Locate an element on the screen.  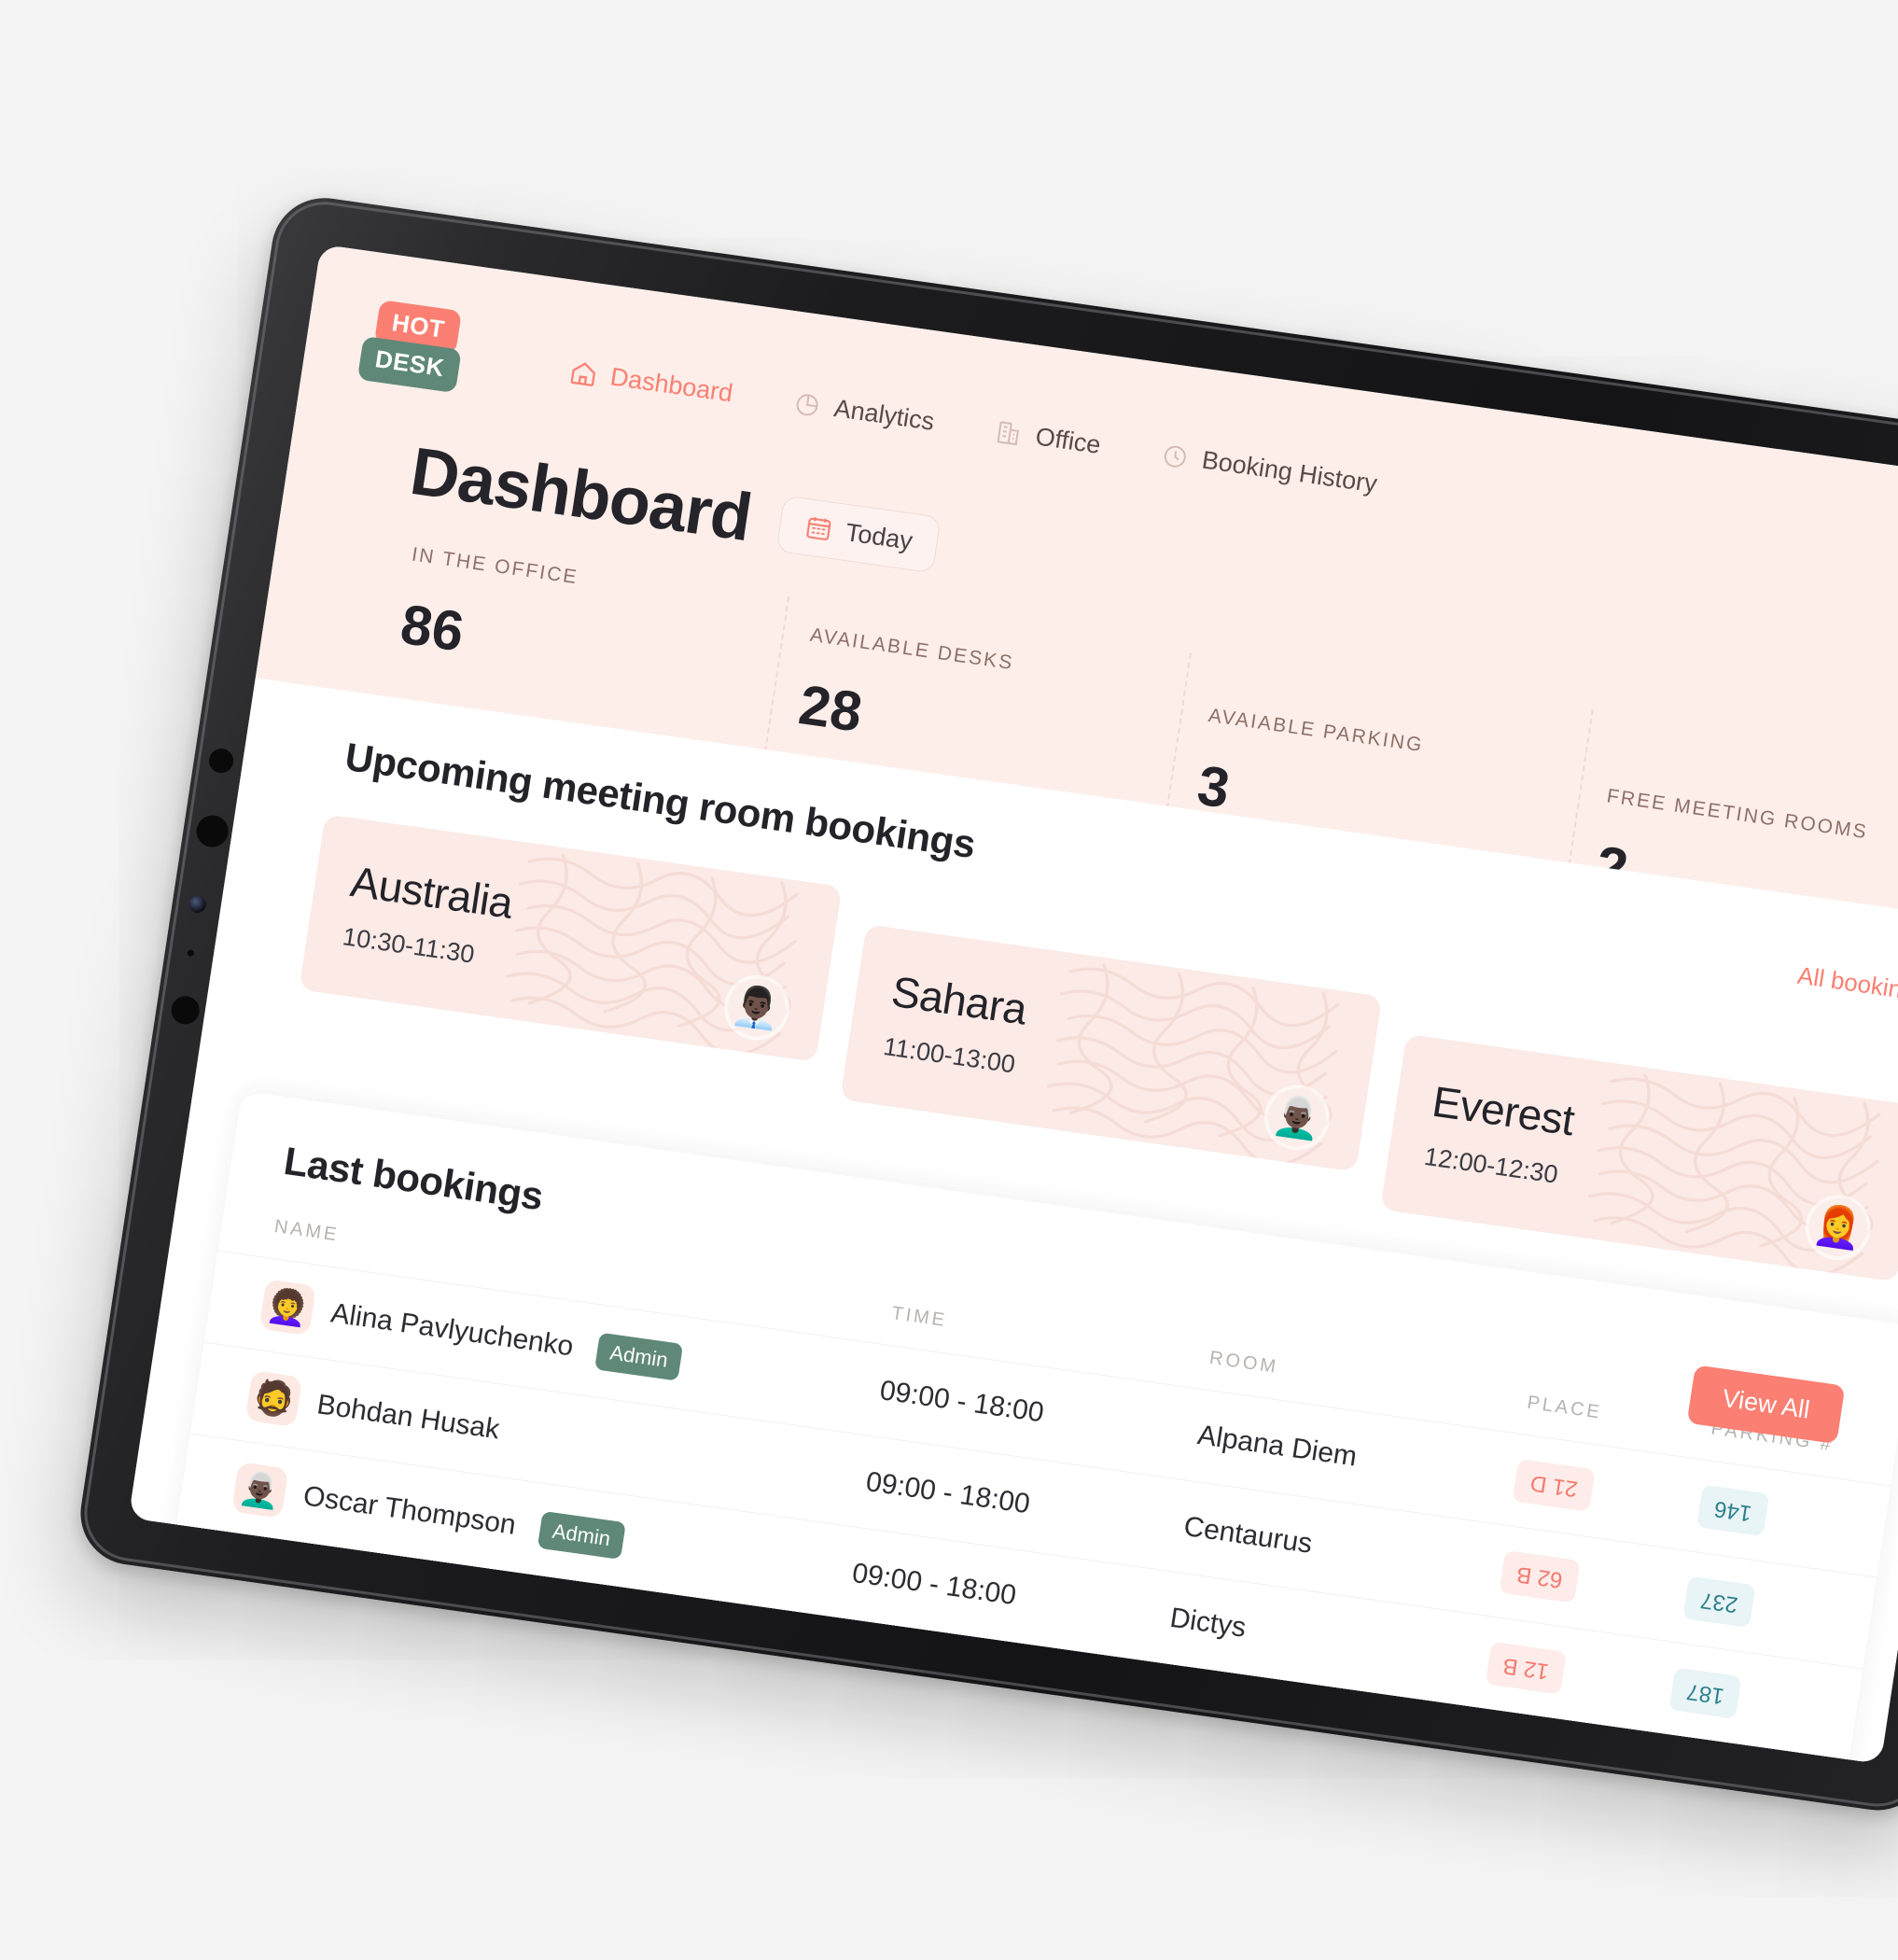
place-badge: 12 B is located at coordinates (1526, 1668).